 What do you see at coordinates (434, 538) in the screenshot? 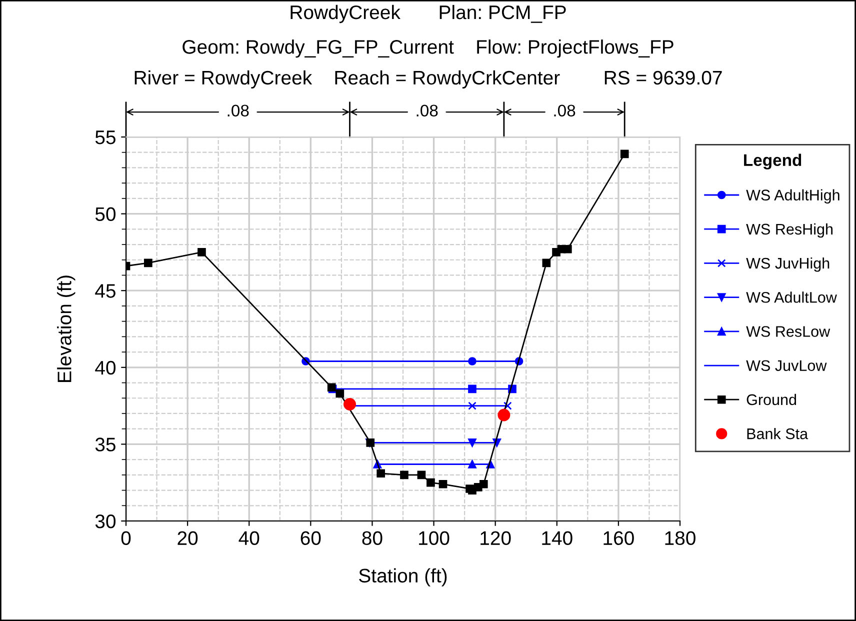
I see `x-tick-label: 100` at bounding box center [434, 538].